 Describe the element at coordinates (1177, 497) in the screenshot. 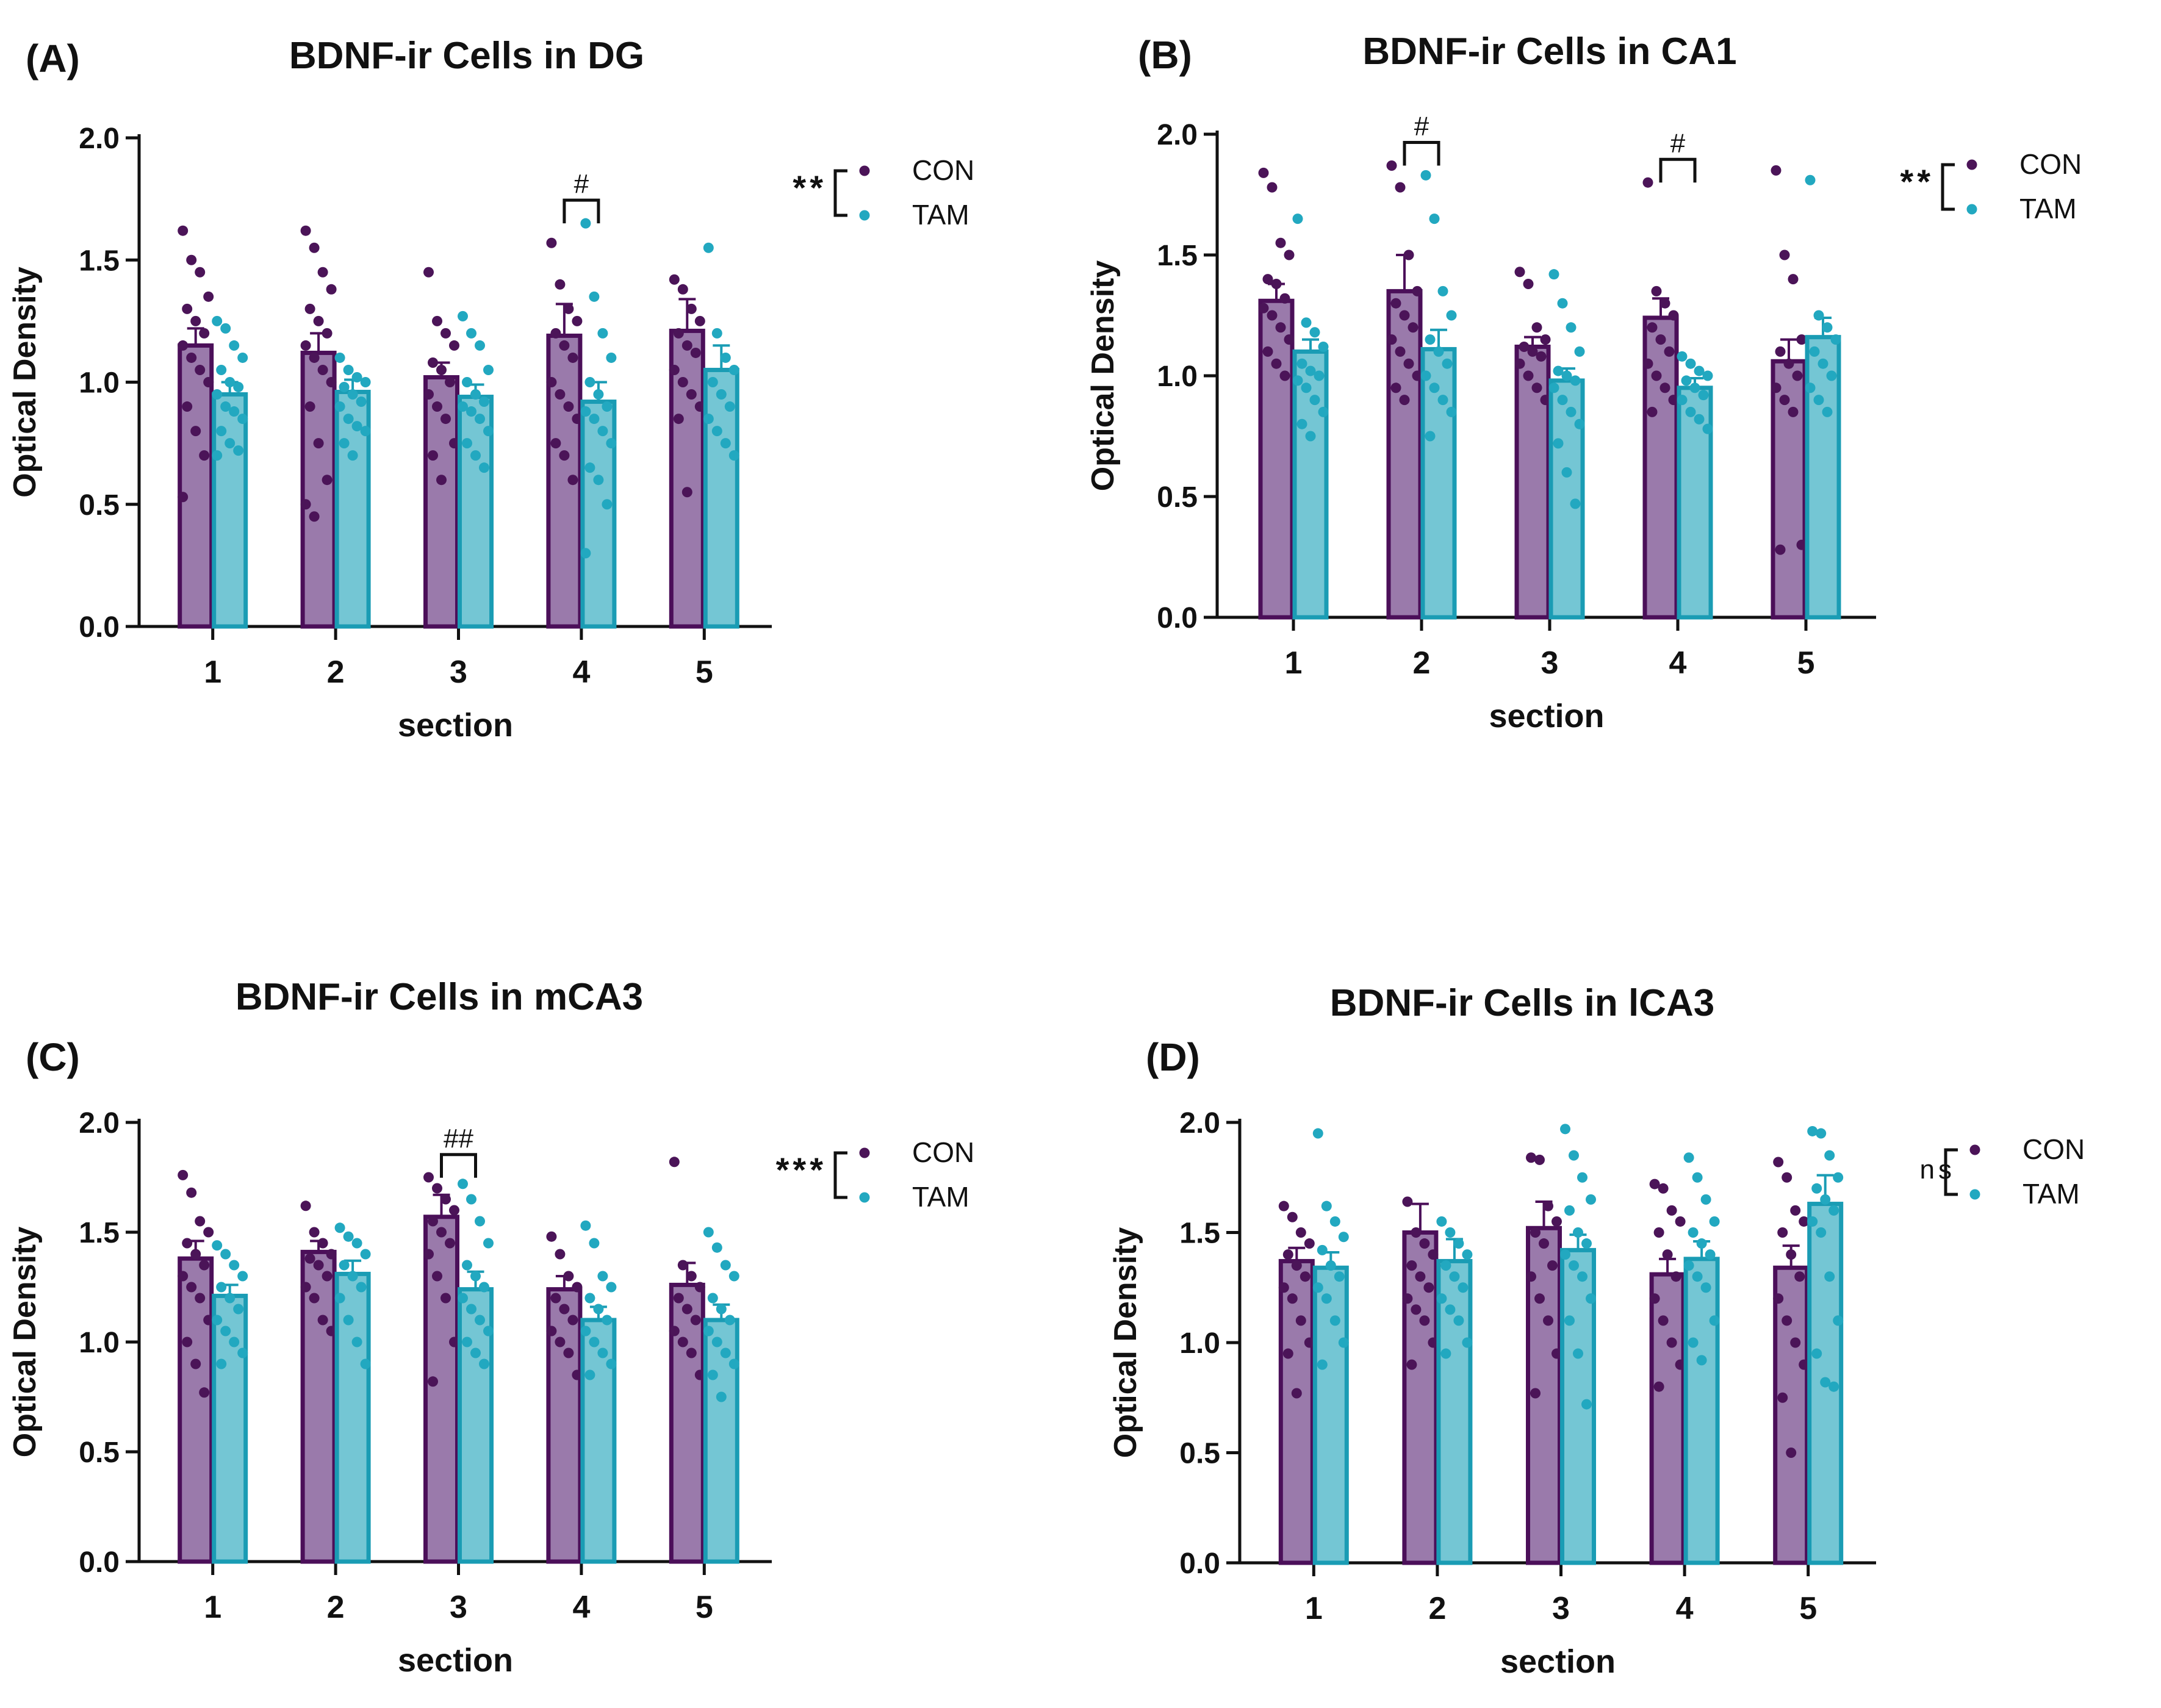

I see `y-tick-label: 0.5` at that location.